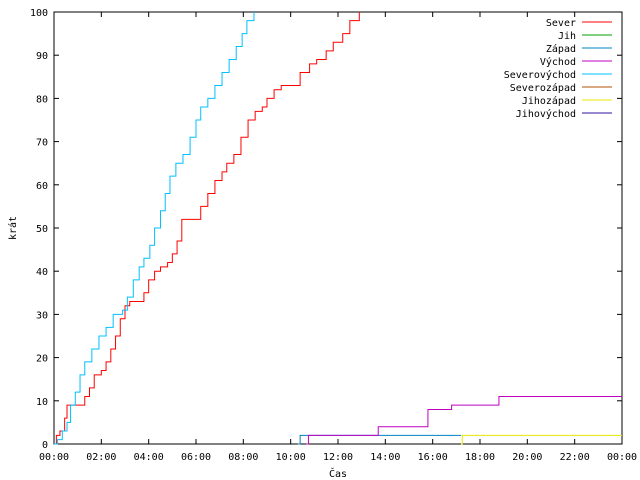 The height and width of the screenshot is (480, 640). Describe the element at coordinates (42, 402) in the screenshot. I see `y-tick-label: 10` at that location.